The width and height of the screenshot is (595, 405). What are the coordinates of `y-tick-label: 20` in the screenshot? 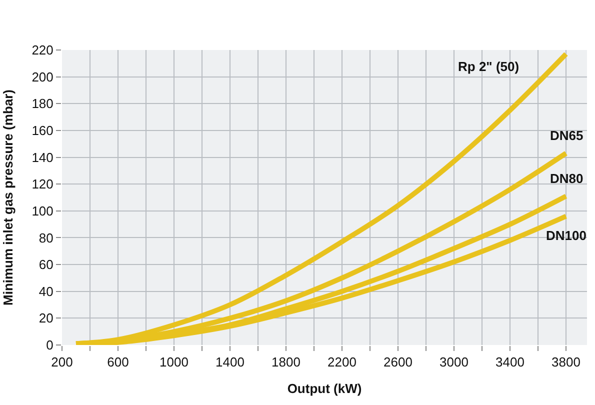 It's located at (46, 318).